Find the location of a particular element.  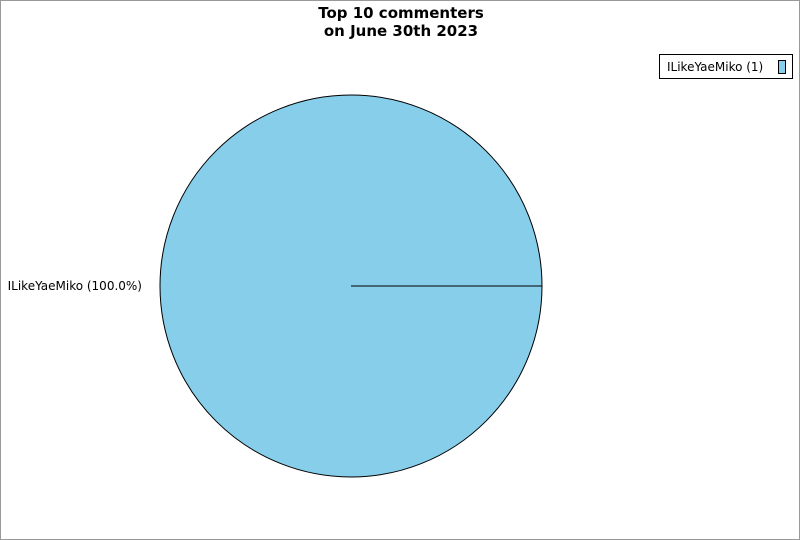

slice-label: ILikeYaeMiko (100.0%) is located at coordinates (75, 286).